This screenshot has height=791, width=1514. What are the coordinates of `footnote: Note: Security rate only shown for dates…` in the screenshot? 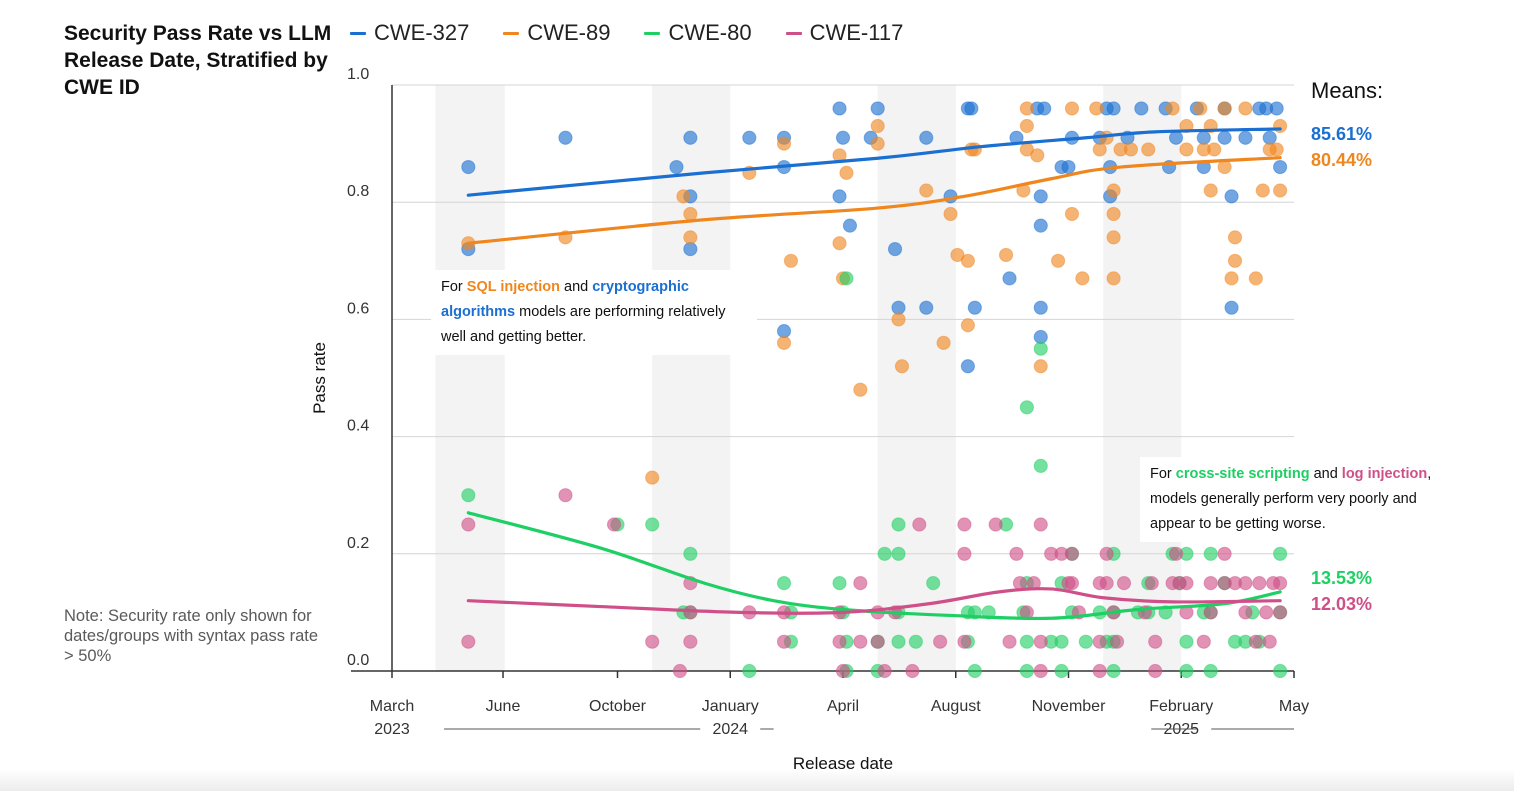 It's located at (191, 636).